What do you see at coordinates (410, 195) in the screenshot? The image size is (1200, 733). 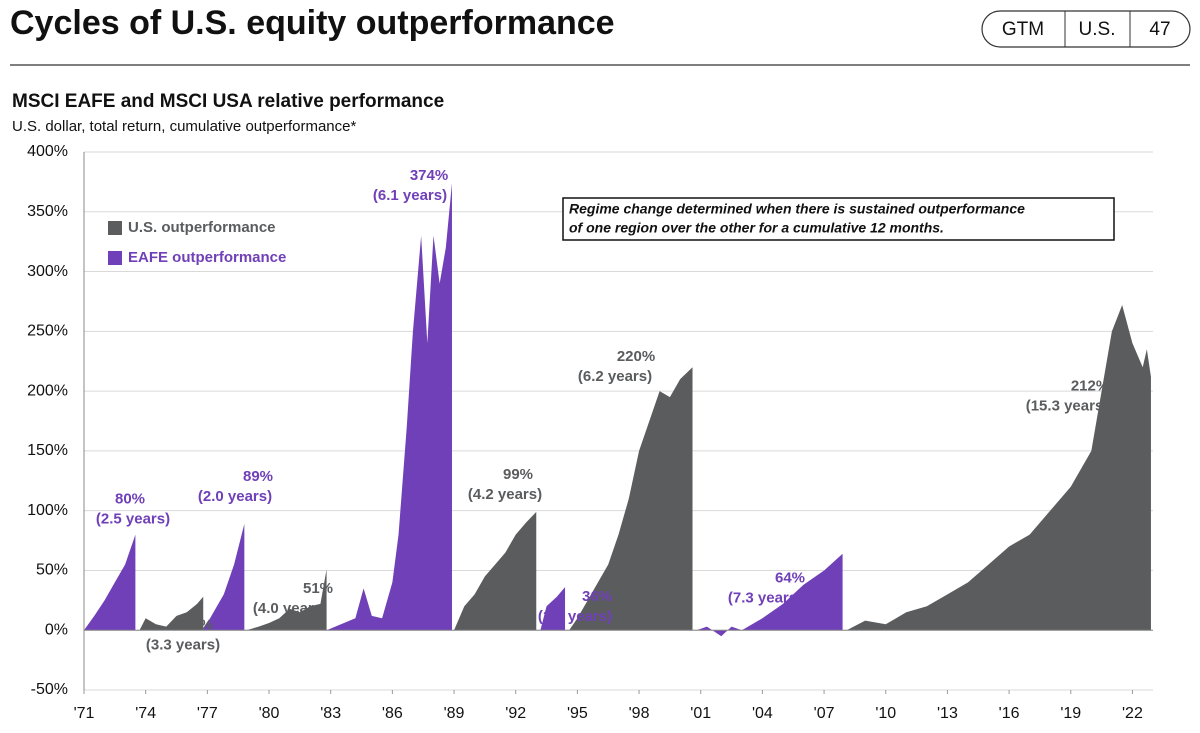 I see `annotation-duration: (6.1 years)` at bounding box center [410, 195].